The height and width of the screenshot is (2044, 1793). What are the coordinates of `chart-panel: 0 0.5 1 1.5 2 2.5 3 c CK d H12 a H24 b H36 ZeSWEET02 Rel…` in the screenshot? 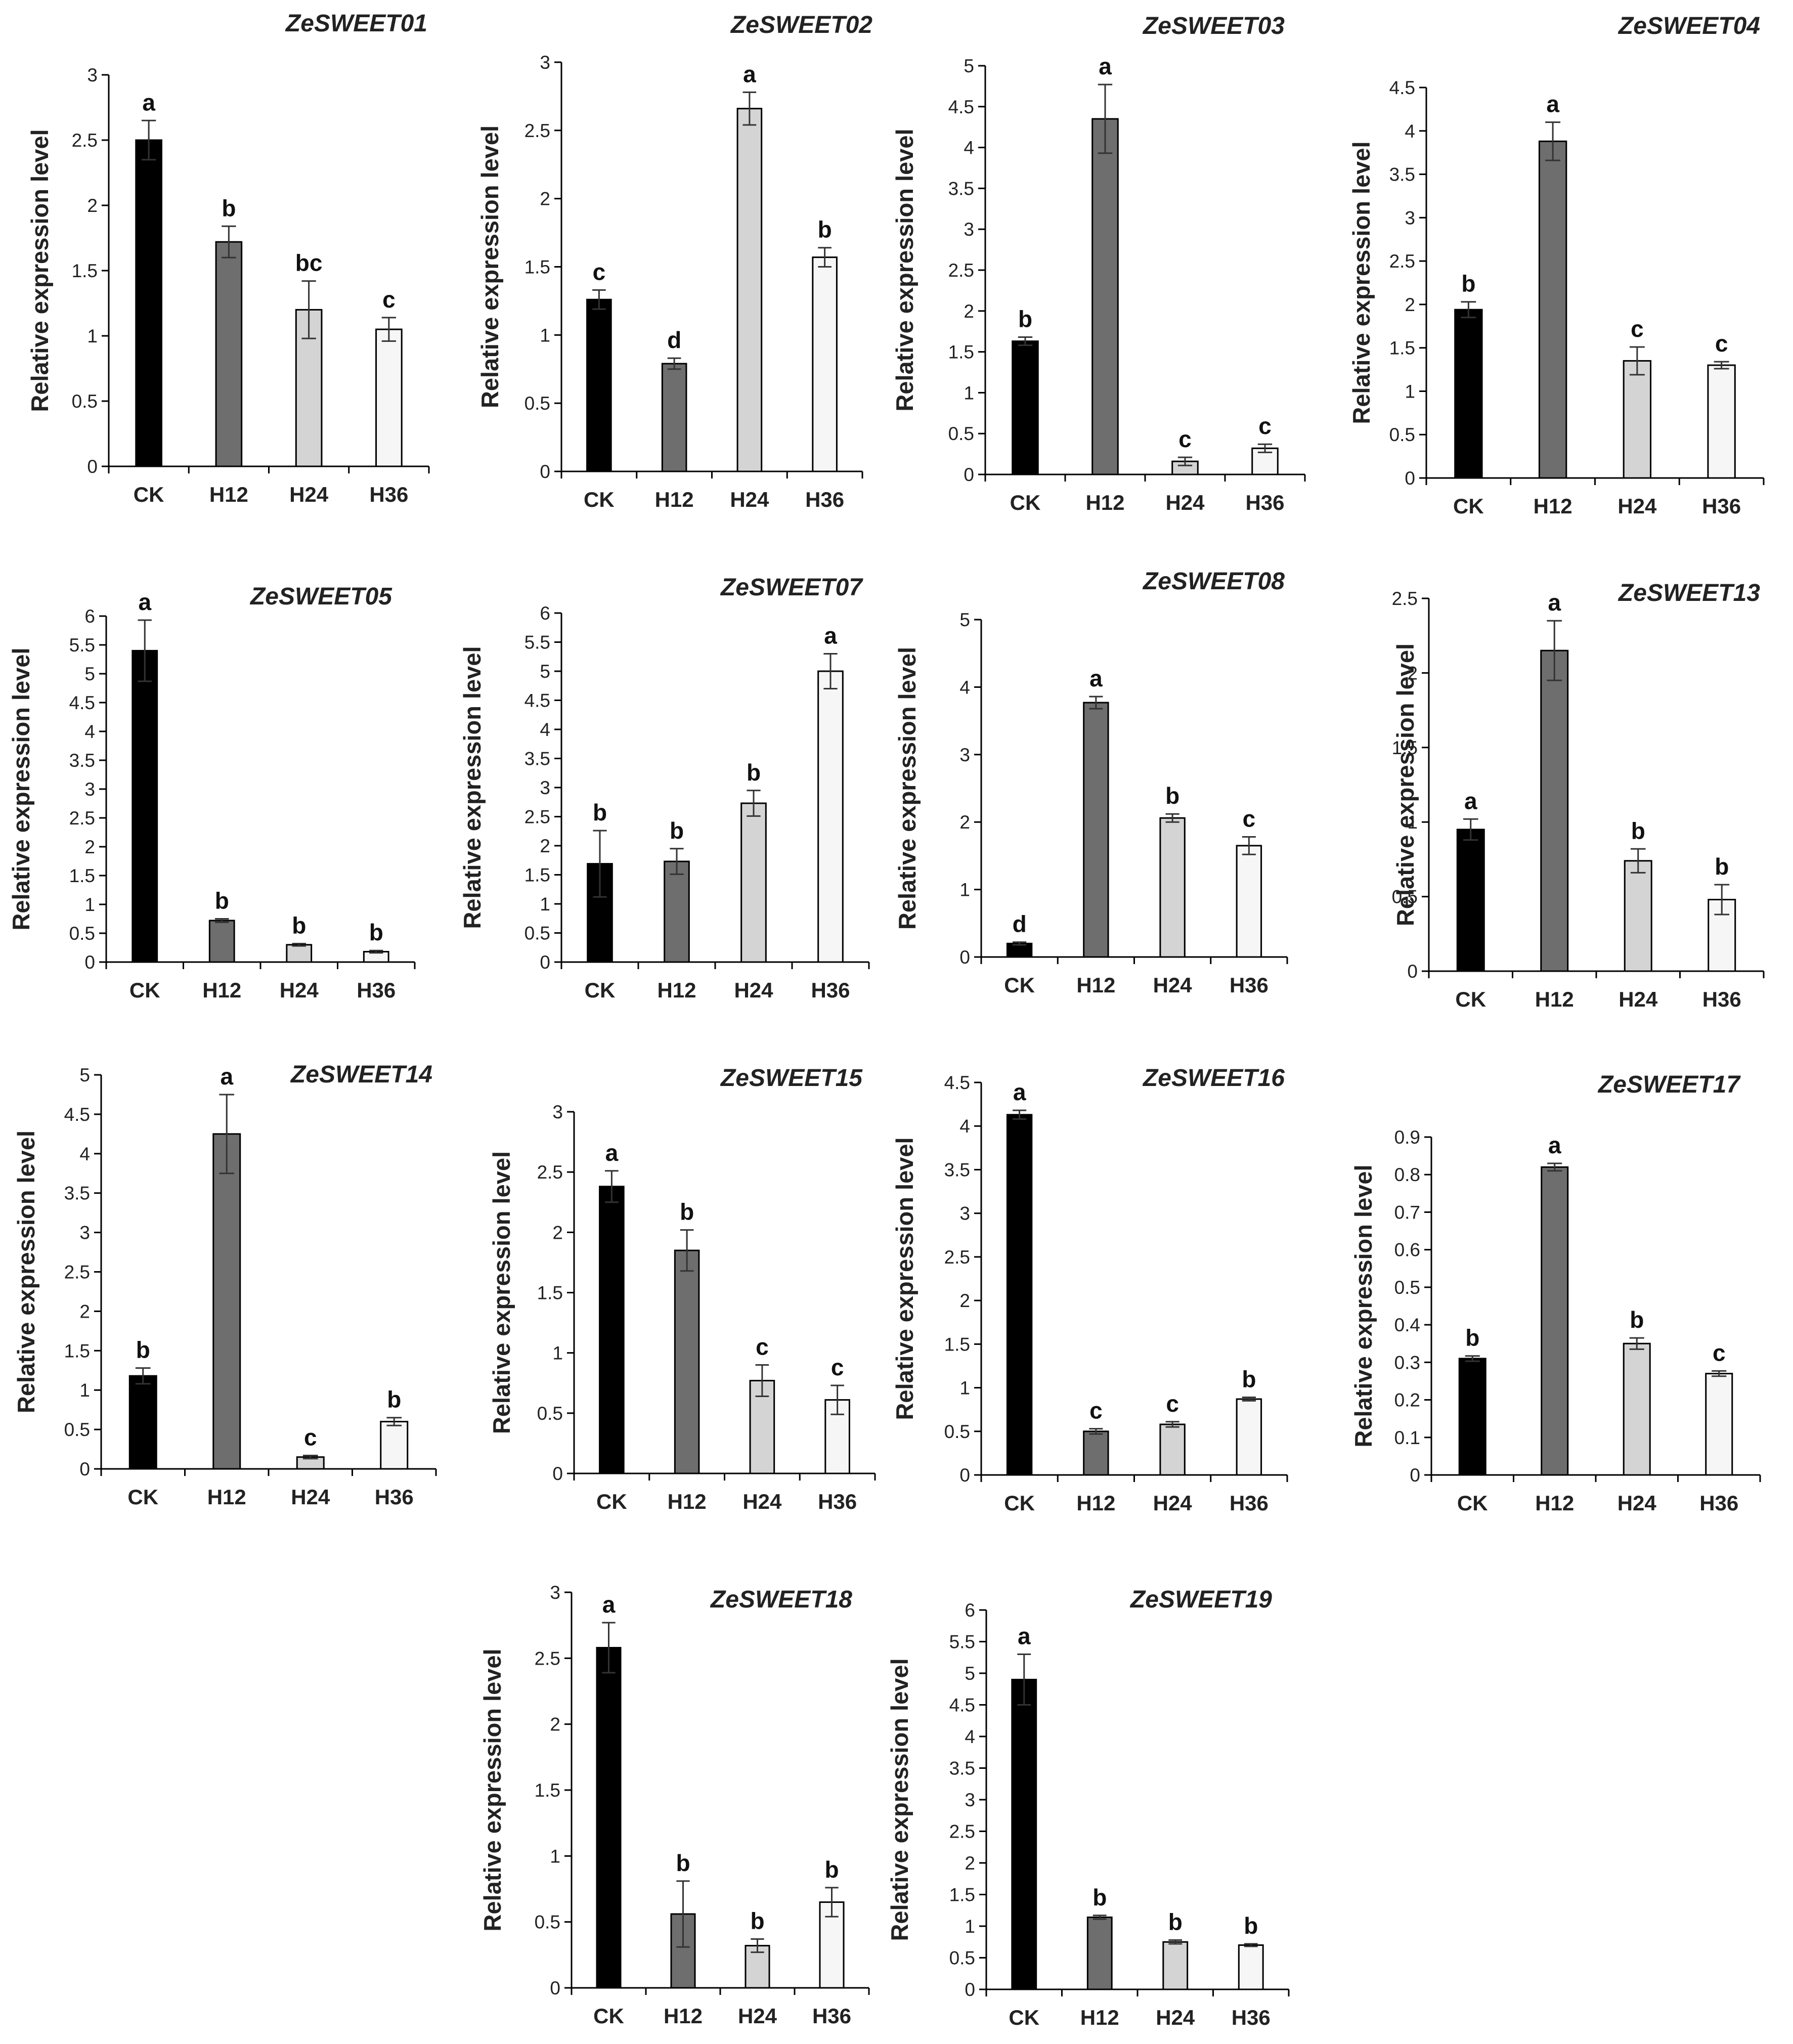 It's located at (674, 261).